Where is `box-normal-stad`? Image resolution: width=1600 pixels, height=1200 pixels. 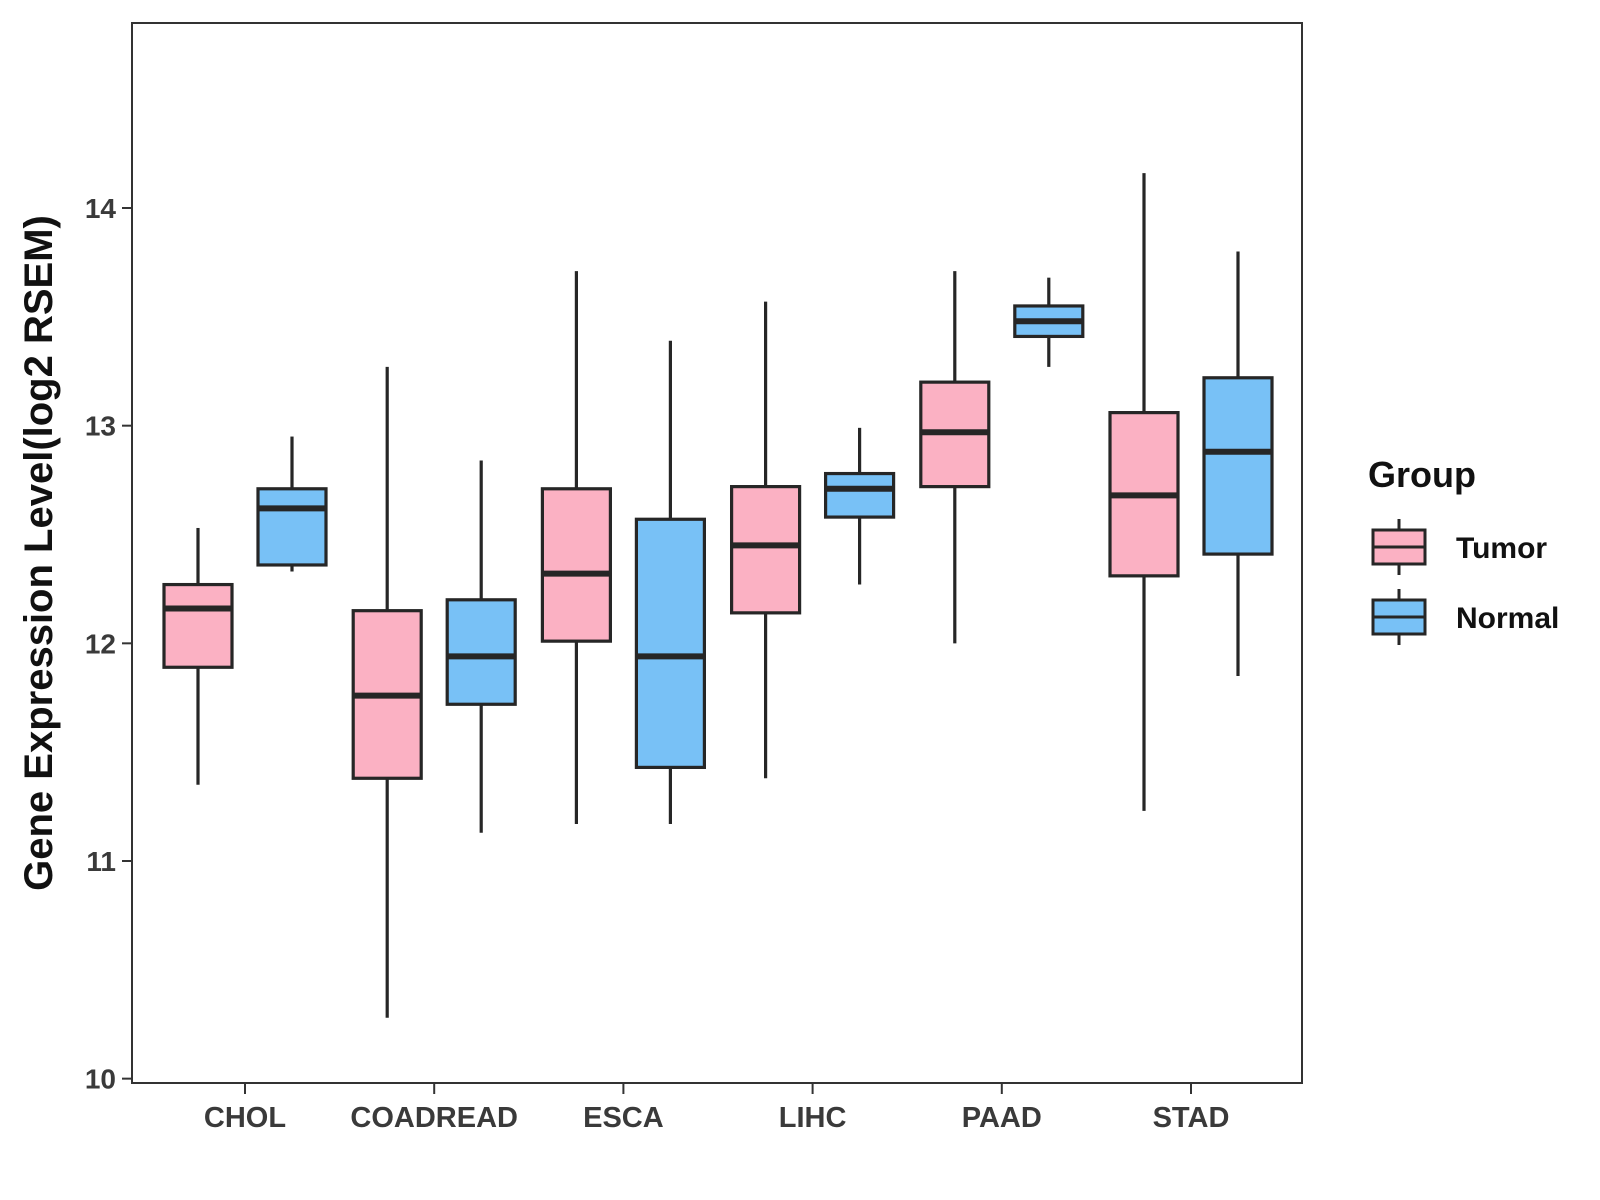
box-normal-stad is located at coordinates (1238, 463).